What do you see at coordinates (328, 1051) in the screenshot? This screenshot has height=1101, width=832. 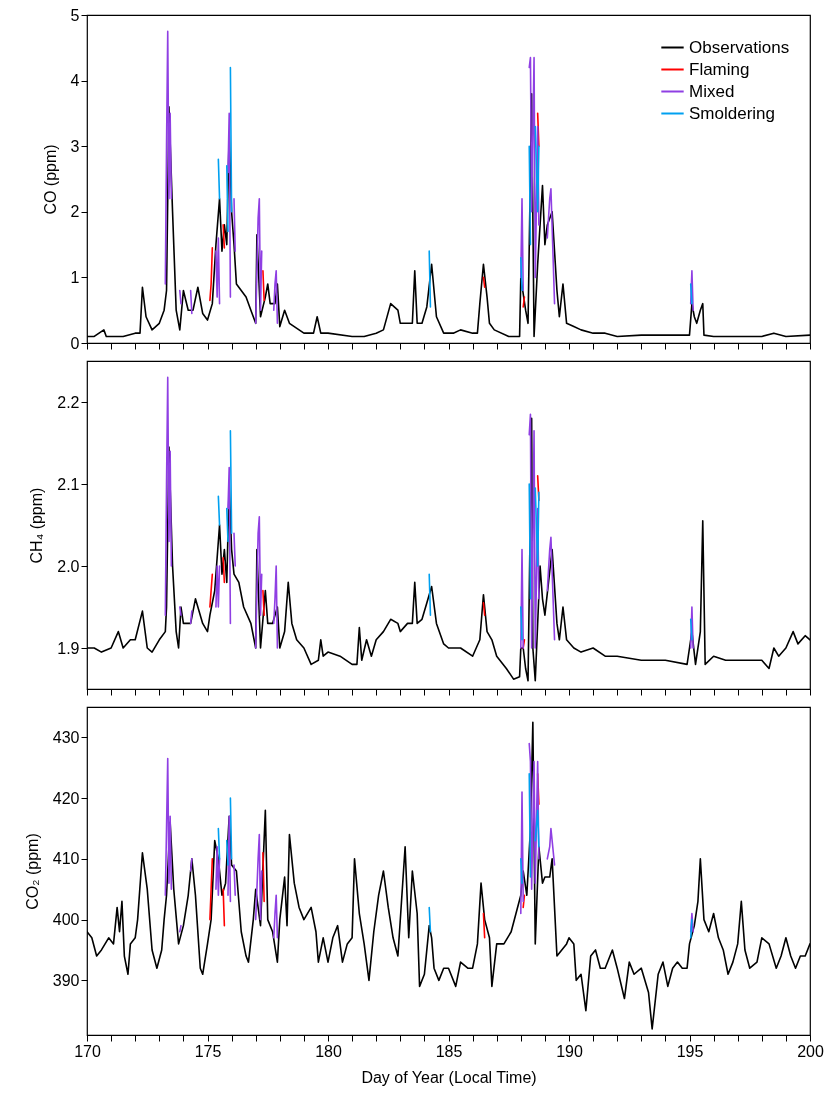 I see `x-tick-label: 180` at bounding box center [328, 1051].